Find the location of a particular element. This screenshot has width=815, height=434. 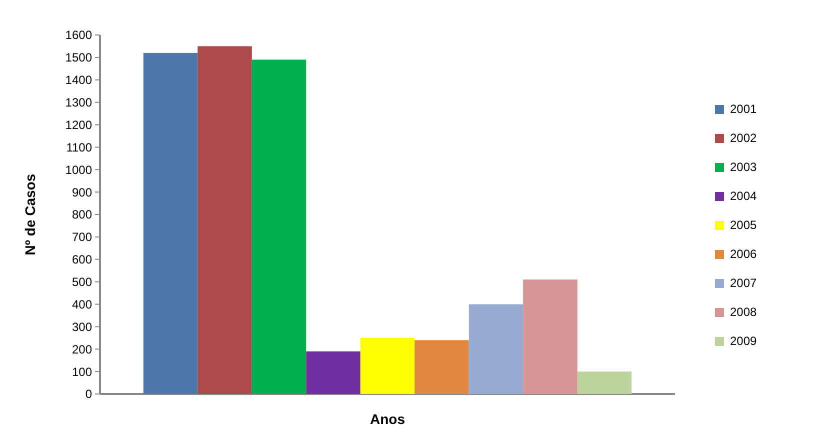

y-tick-label: 900 is located at coordinates (82, 192).